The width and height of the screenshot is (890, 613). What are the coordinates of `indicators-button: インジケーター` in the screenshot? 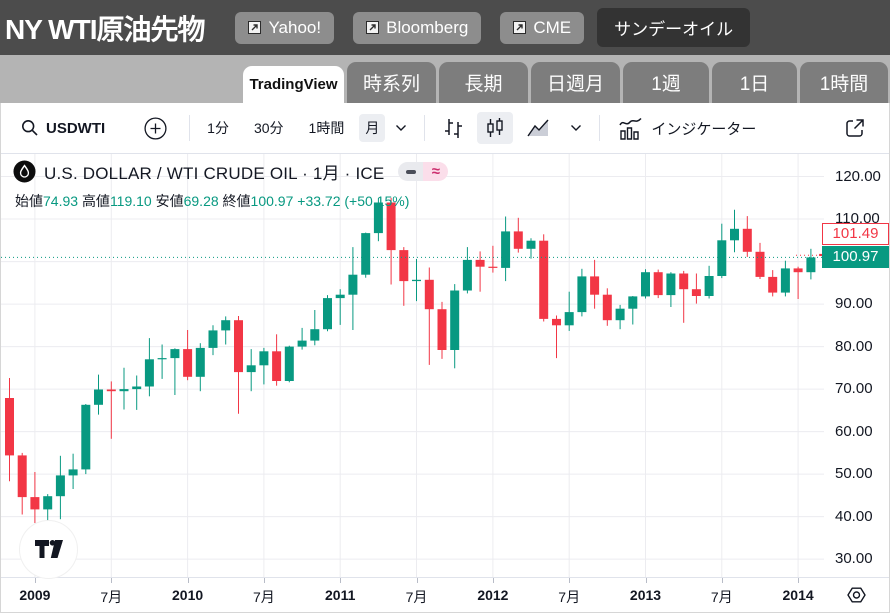 It's located at (686, 128).